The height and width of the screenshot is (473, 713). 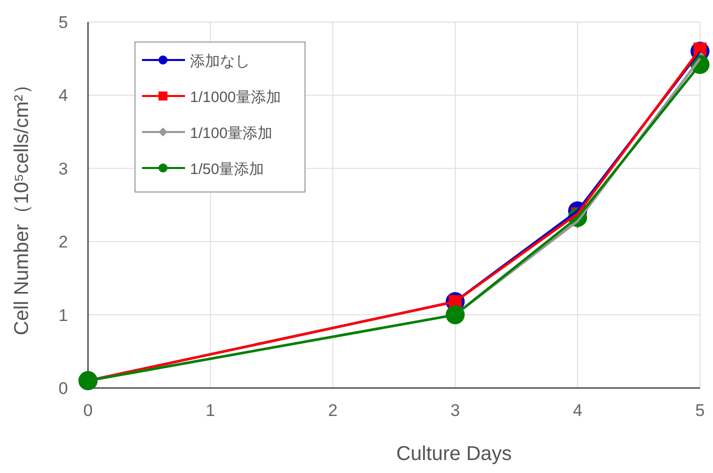 What do you see at coordinates (63, 242) in the screenshot?
I see `y-tick-label: 2` at bounding box center [63, 242].